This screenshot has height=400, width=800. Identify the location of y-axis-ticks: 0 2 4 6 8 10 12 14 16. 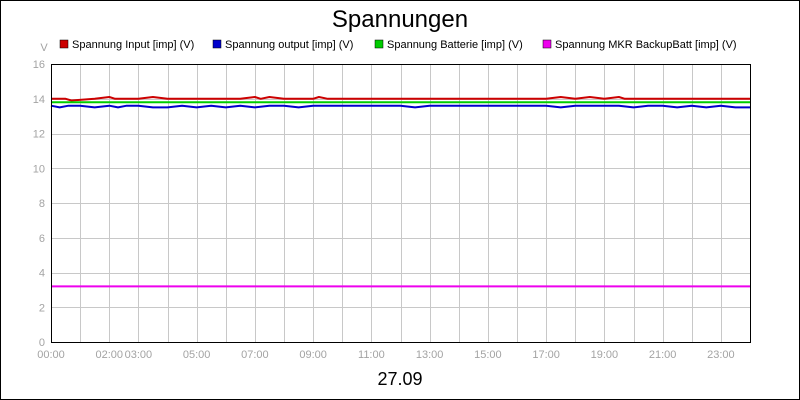
(39, 204).